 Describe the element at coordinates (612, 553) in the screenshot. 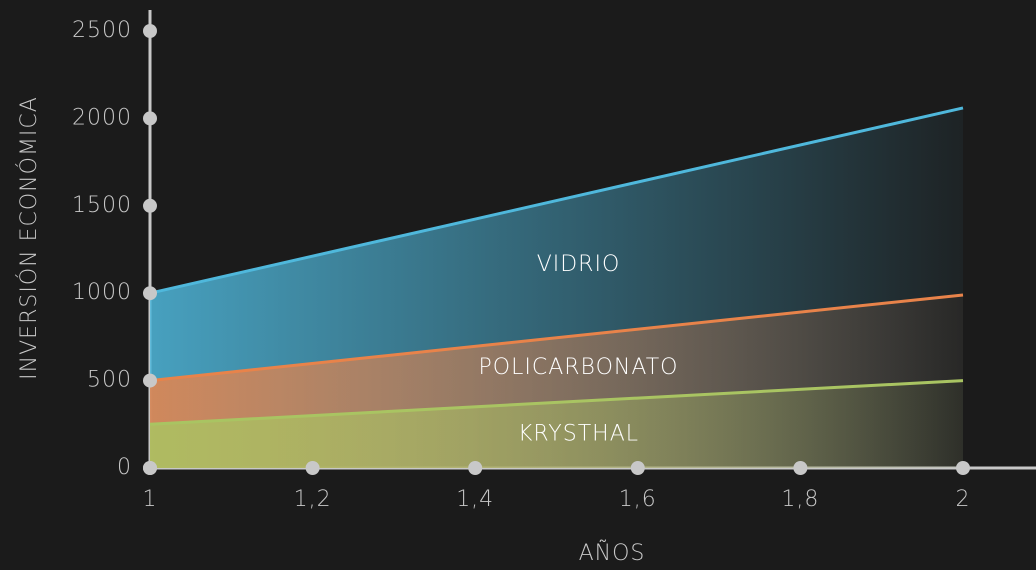

I see `x-axis-label: AÑOS` at that location.